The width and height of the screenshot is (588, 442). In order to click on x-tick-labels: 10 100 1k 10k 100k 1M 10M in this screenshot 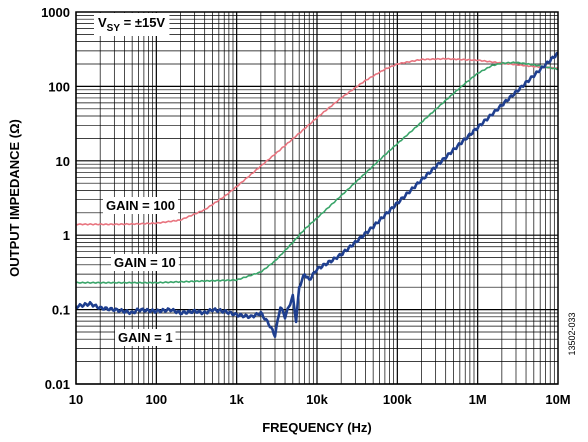, I will do `click(320, 399)`.